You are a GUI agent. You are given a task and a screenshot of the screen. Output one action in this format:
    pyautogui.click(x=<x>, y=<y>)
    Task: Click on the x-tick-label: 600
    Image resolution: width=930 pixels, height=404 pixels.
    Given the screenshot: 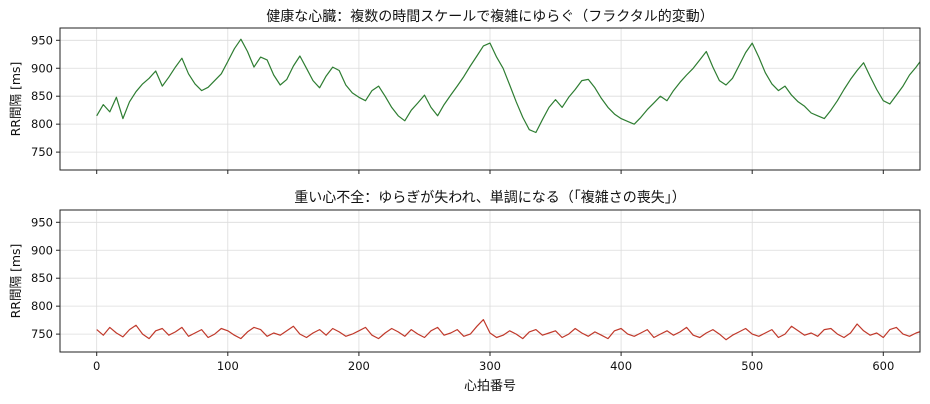 What is the action you would take?
    pyautogui.click(x=883, y=366)
    